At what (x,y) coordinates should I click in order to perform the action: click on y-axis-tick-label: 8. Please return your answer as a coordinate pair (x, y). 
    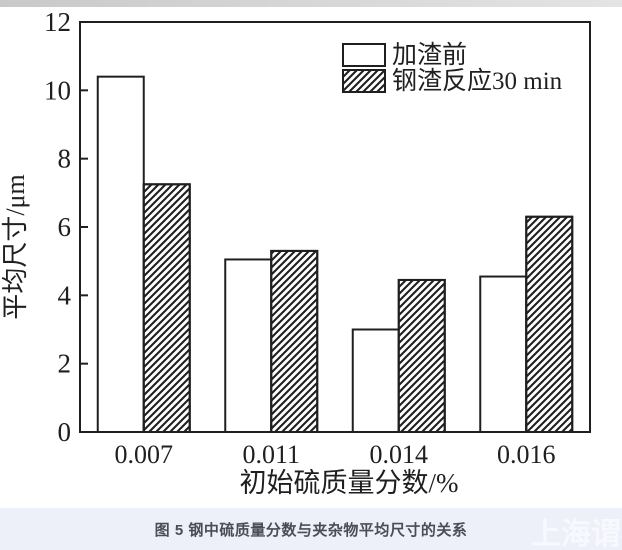
    Looking at the image, I should click on (65, 159).